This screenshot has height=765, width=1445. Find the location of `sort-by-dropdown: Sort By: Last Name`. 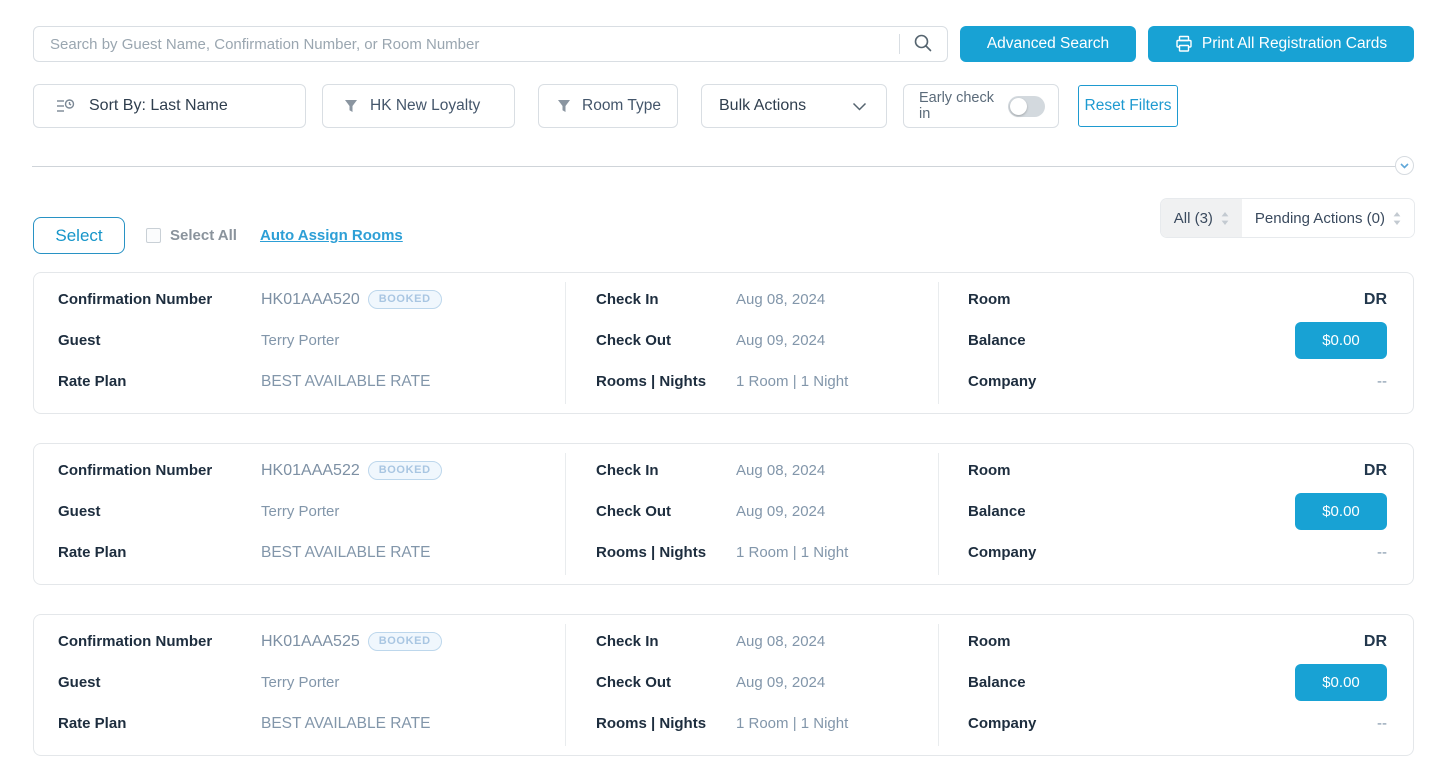

sort-by-dropdown: Sort By: Last Name is located at coordinates (169, 106).